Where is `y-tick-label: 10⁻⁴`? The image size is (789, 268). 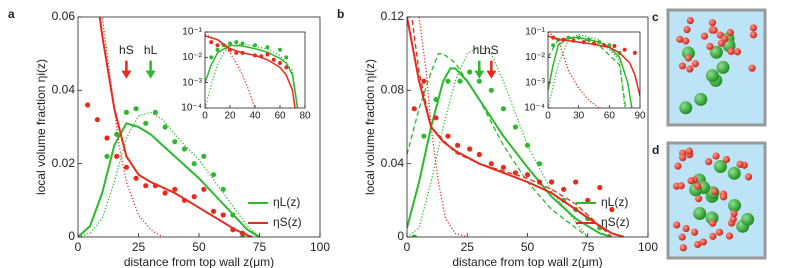
y-tick-label: 10⁻⁴ is located at coordinates (191, 108).